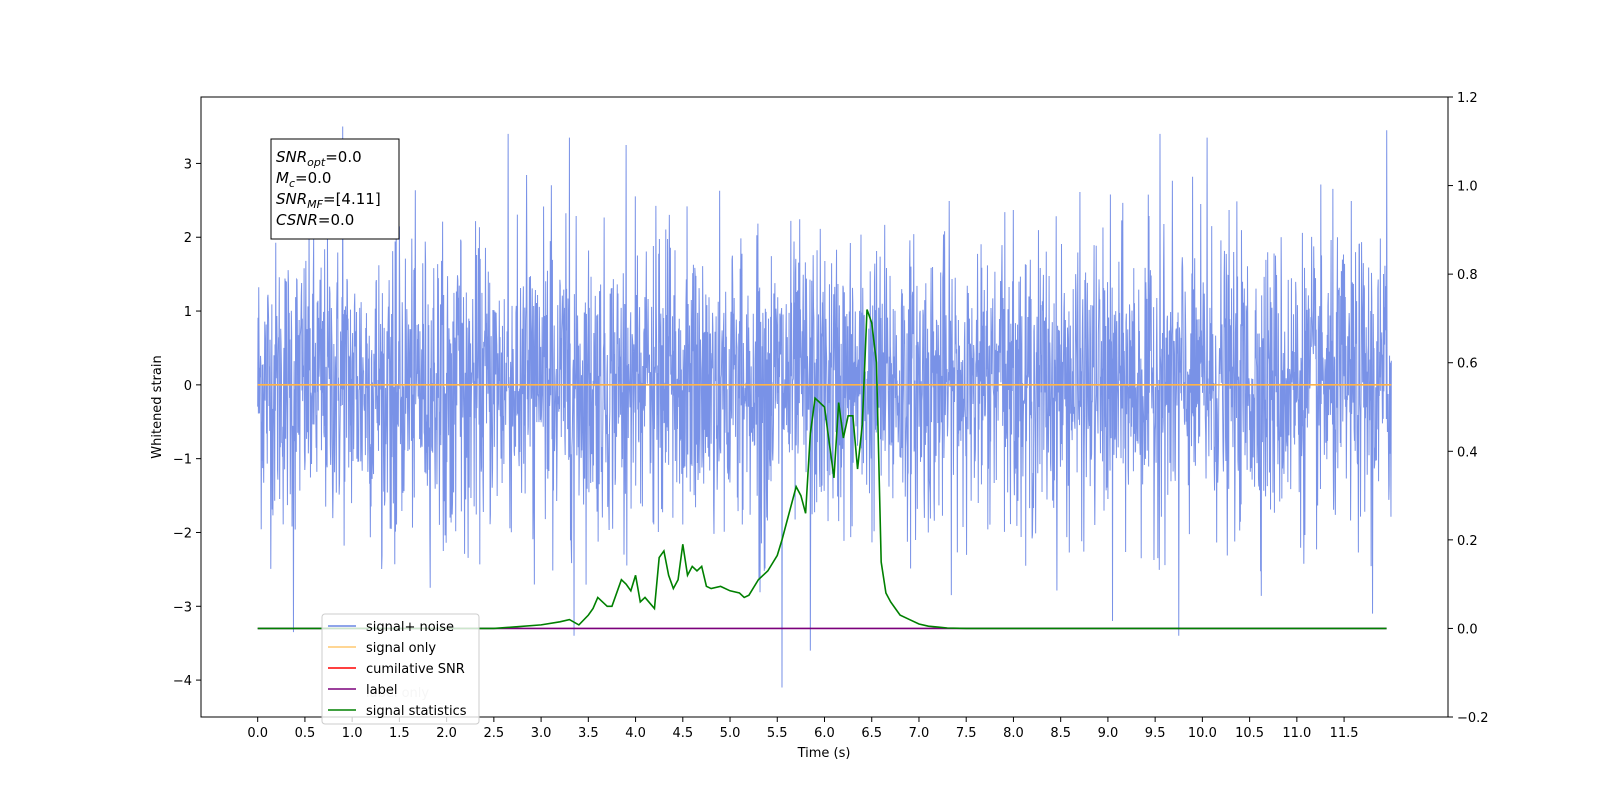 The height and width of the screenshot is (800, 1600). I want to click on x-tick-label: 3.5, so click(588, 733).